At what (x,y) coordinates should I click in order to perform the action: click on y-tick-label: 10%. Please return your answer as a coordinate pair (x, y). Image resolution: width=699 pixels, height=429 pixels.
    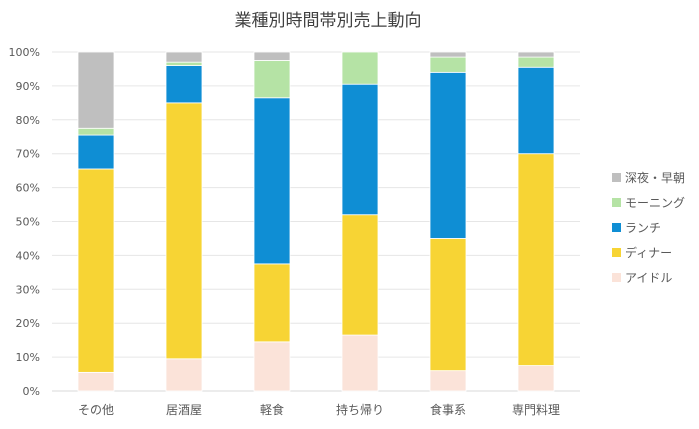
    Looking at the image, I should click on (28, 357).